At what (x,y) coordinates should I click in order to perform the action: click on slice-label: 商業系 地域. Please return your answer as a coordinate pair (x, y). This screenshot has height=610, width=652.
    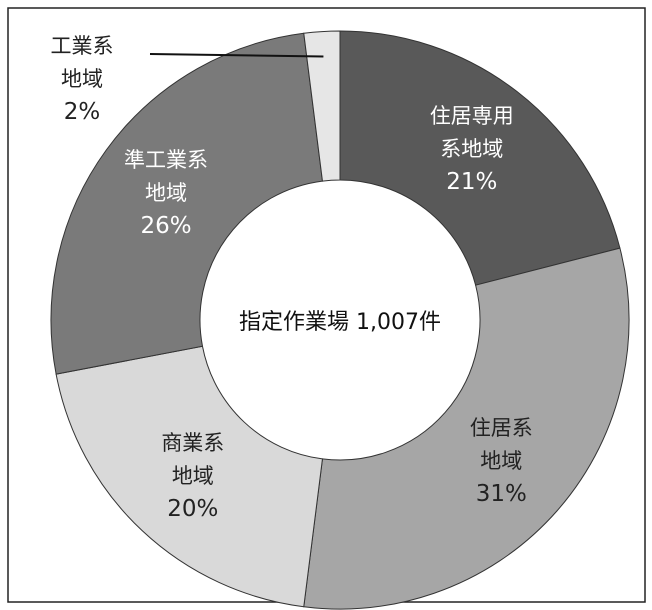
    Looking at the image, I should click on (193, 459).